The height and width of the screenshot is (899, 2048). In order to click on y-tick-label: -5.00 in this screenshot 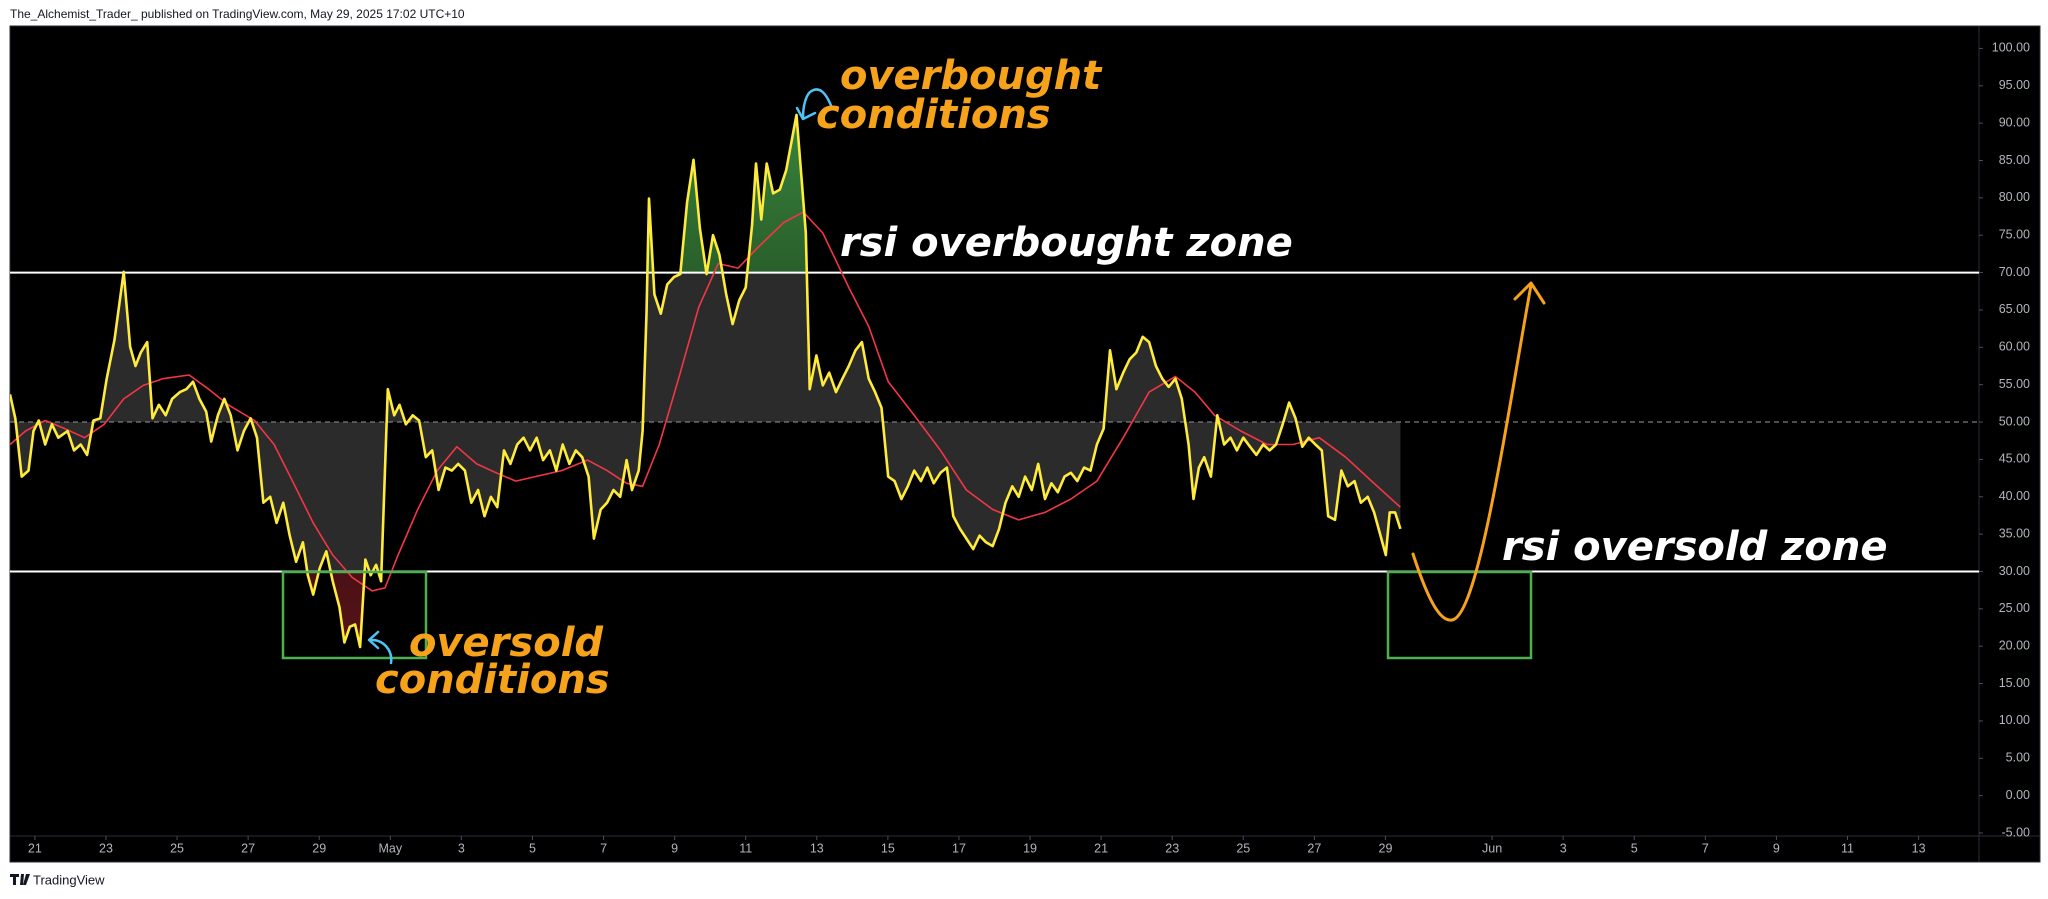, I will do `click(2016, 832)`.